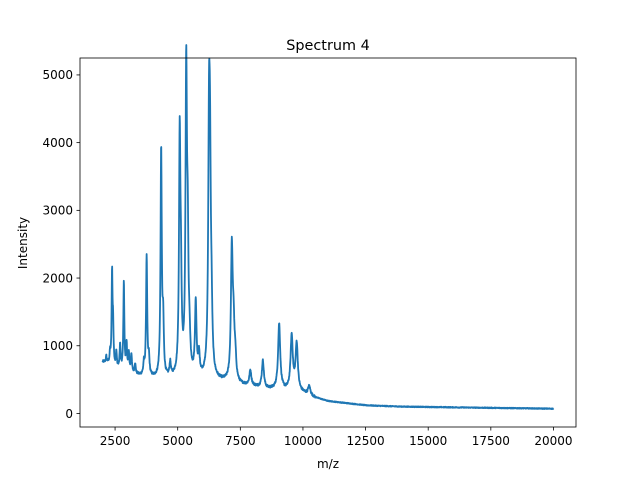 The width and height of the screenshot is (640, 480). What do you see at coordinates (57, 278) in the screenshot?
I see `y-tick-label: 2000` at bounding box center [57, 278].